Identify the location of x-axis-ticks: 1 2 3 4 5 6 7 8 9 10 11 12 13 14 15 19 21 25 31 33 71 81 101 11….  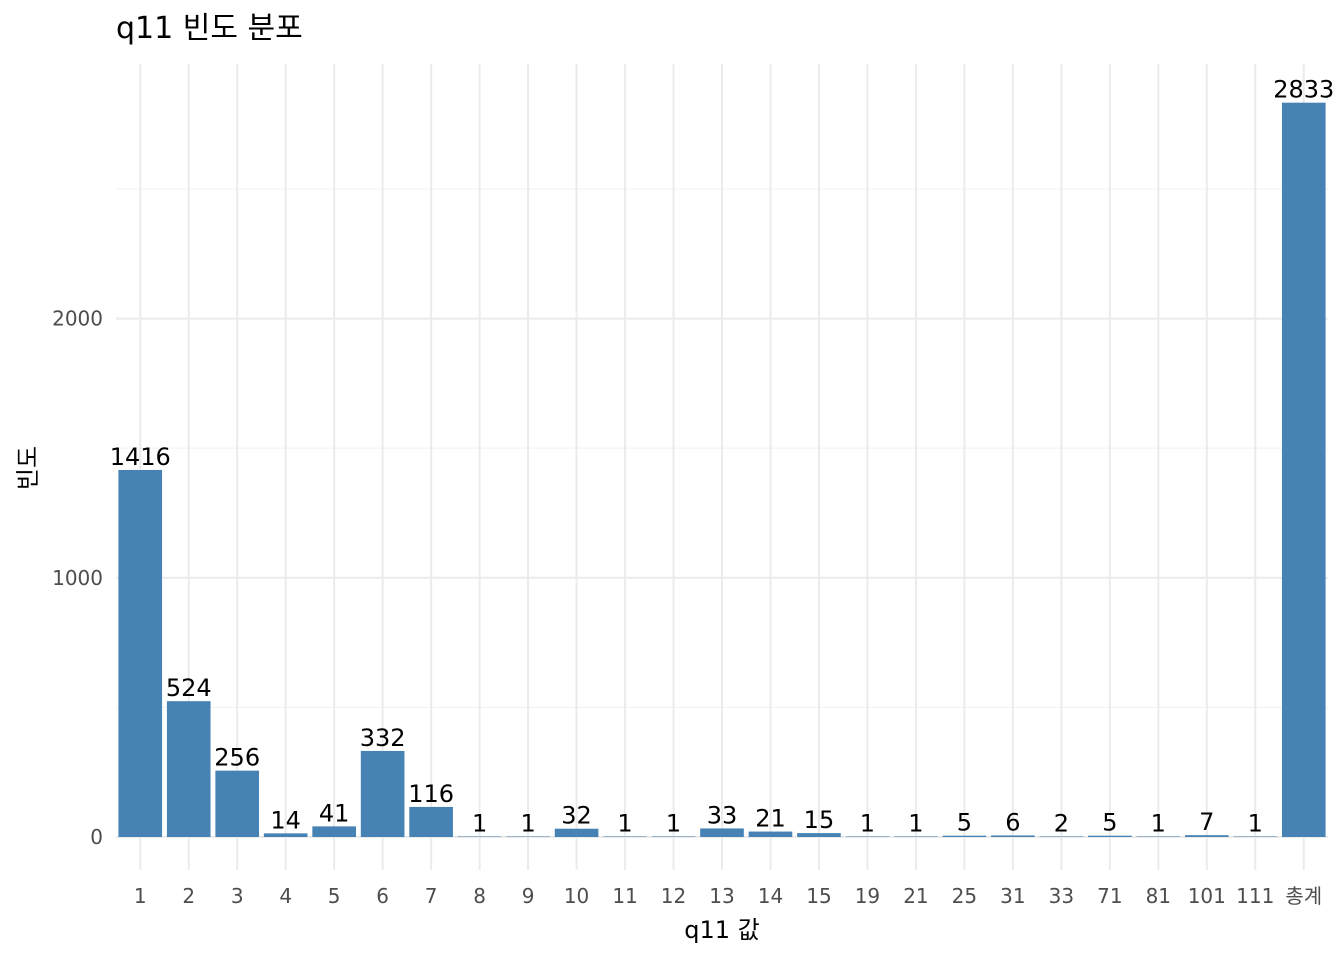
(728, 896).